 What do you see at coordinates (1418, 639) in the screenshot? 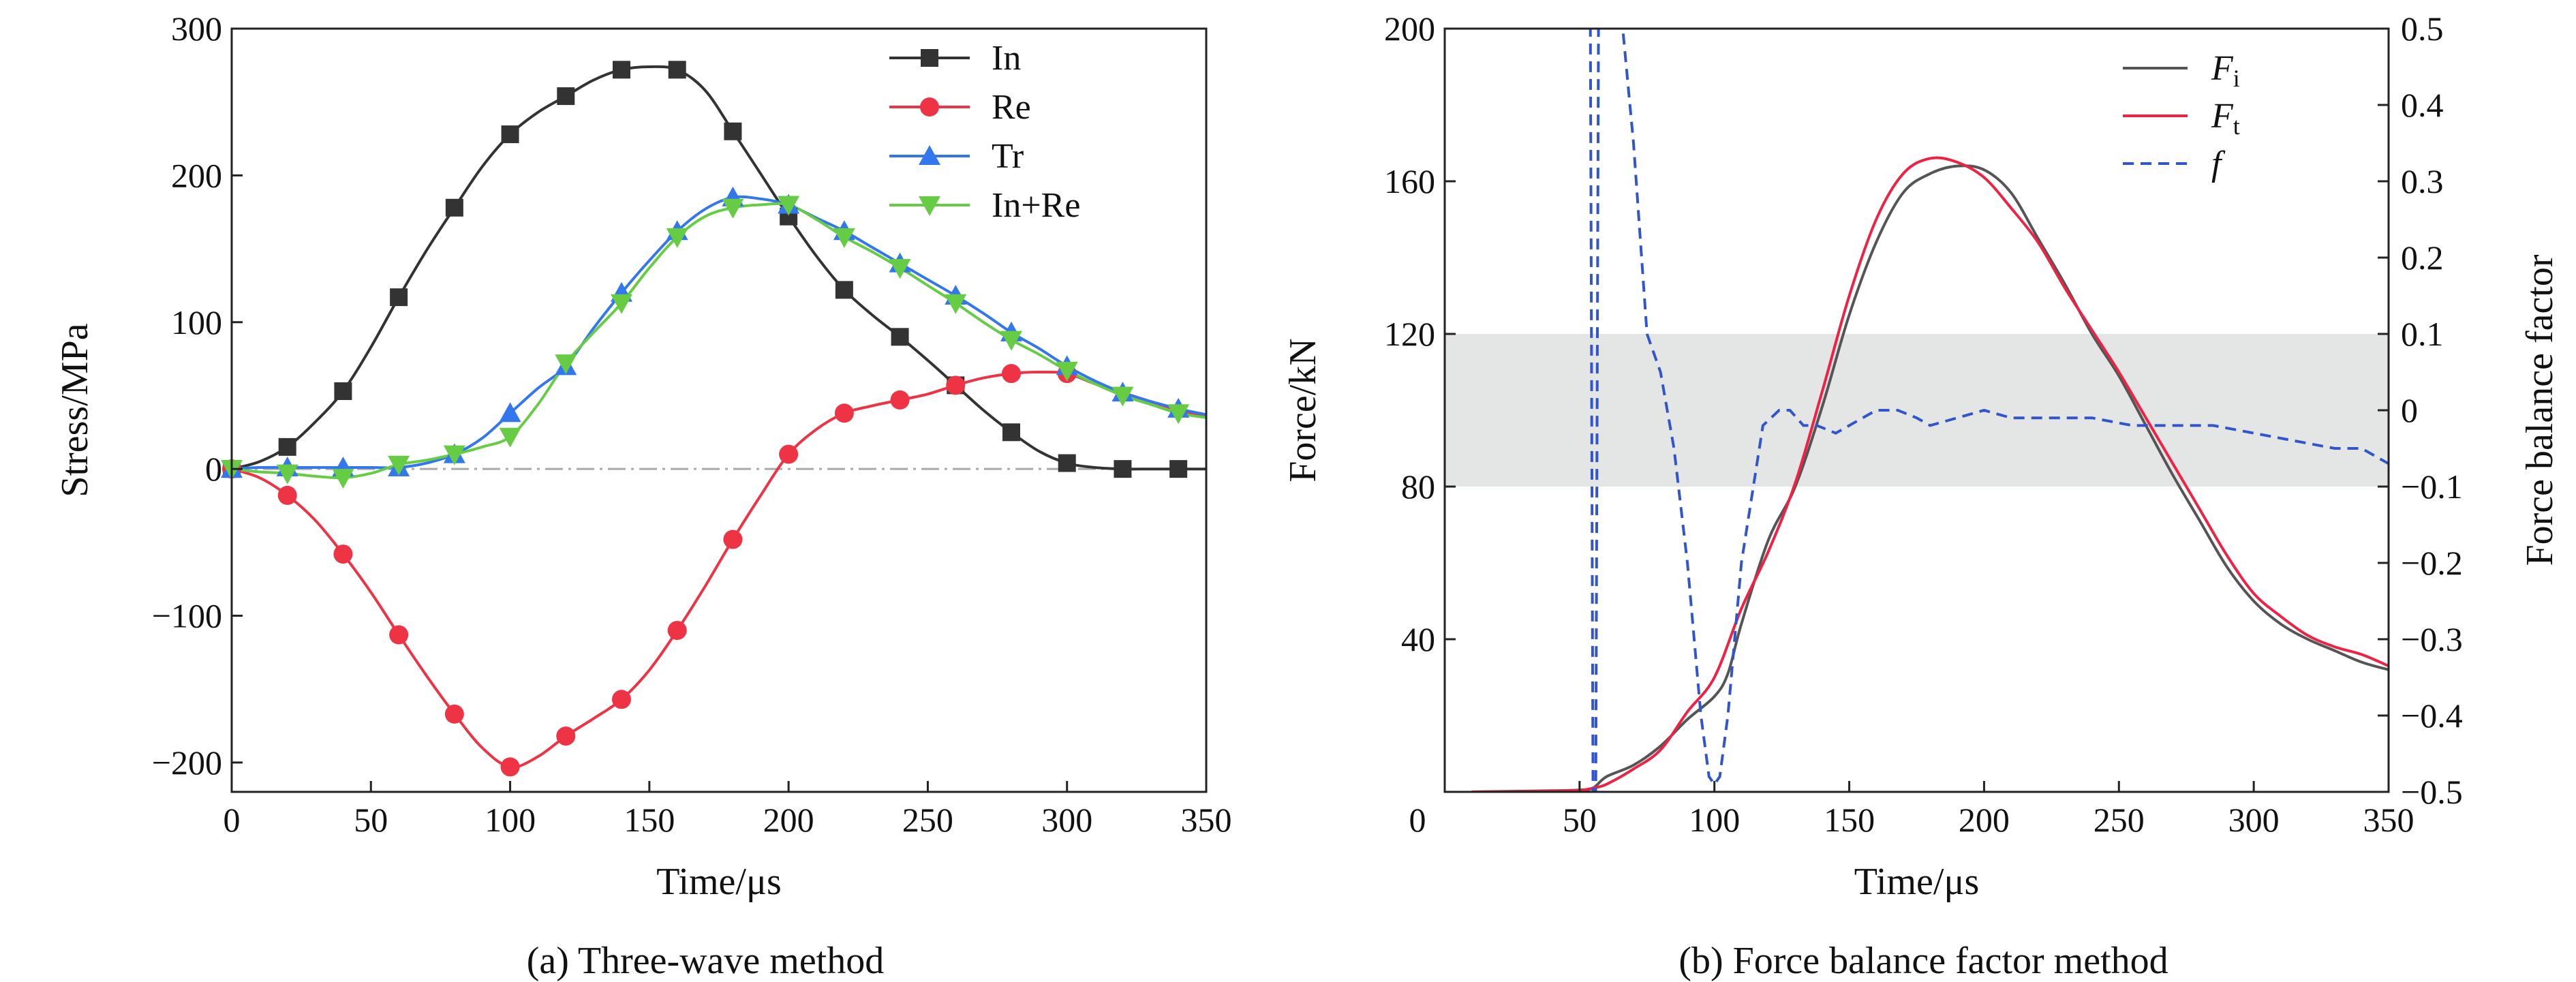
I see `y-tick-label: 40` at bounding box center [1418, 639].